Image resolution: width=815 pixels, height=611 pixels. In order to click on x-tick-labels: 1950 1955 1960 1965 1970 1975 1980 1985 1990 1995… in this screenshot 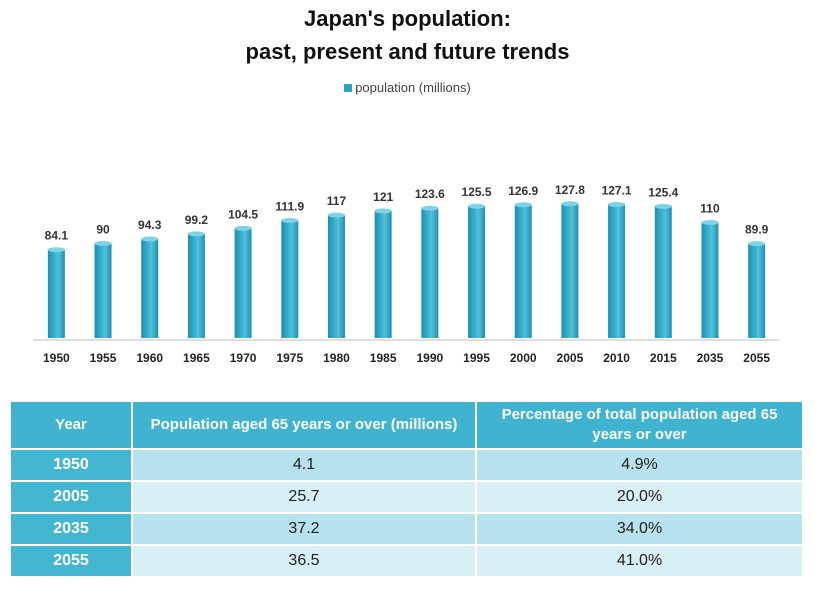, I will do `click(406, 358)`.